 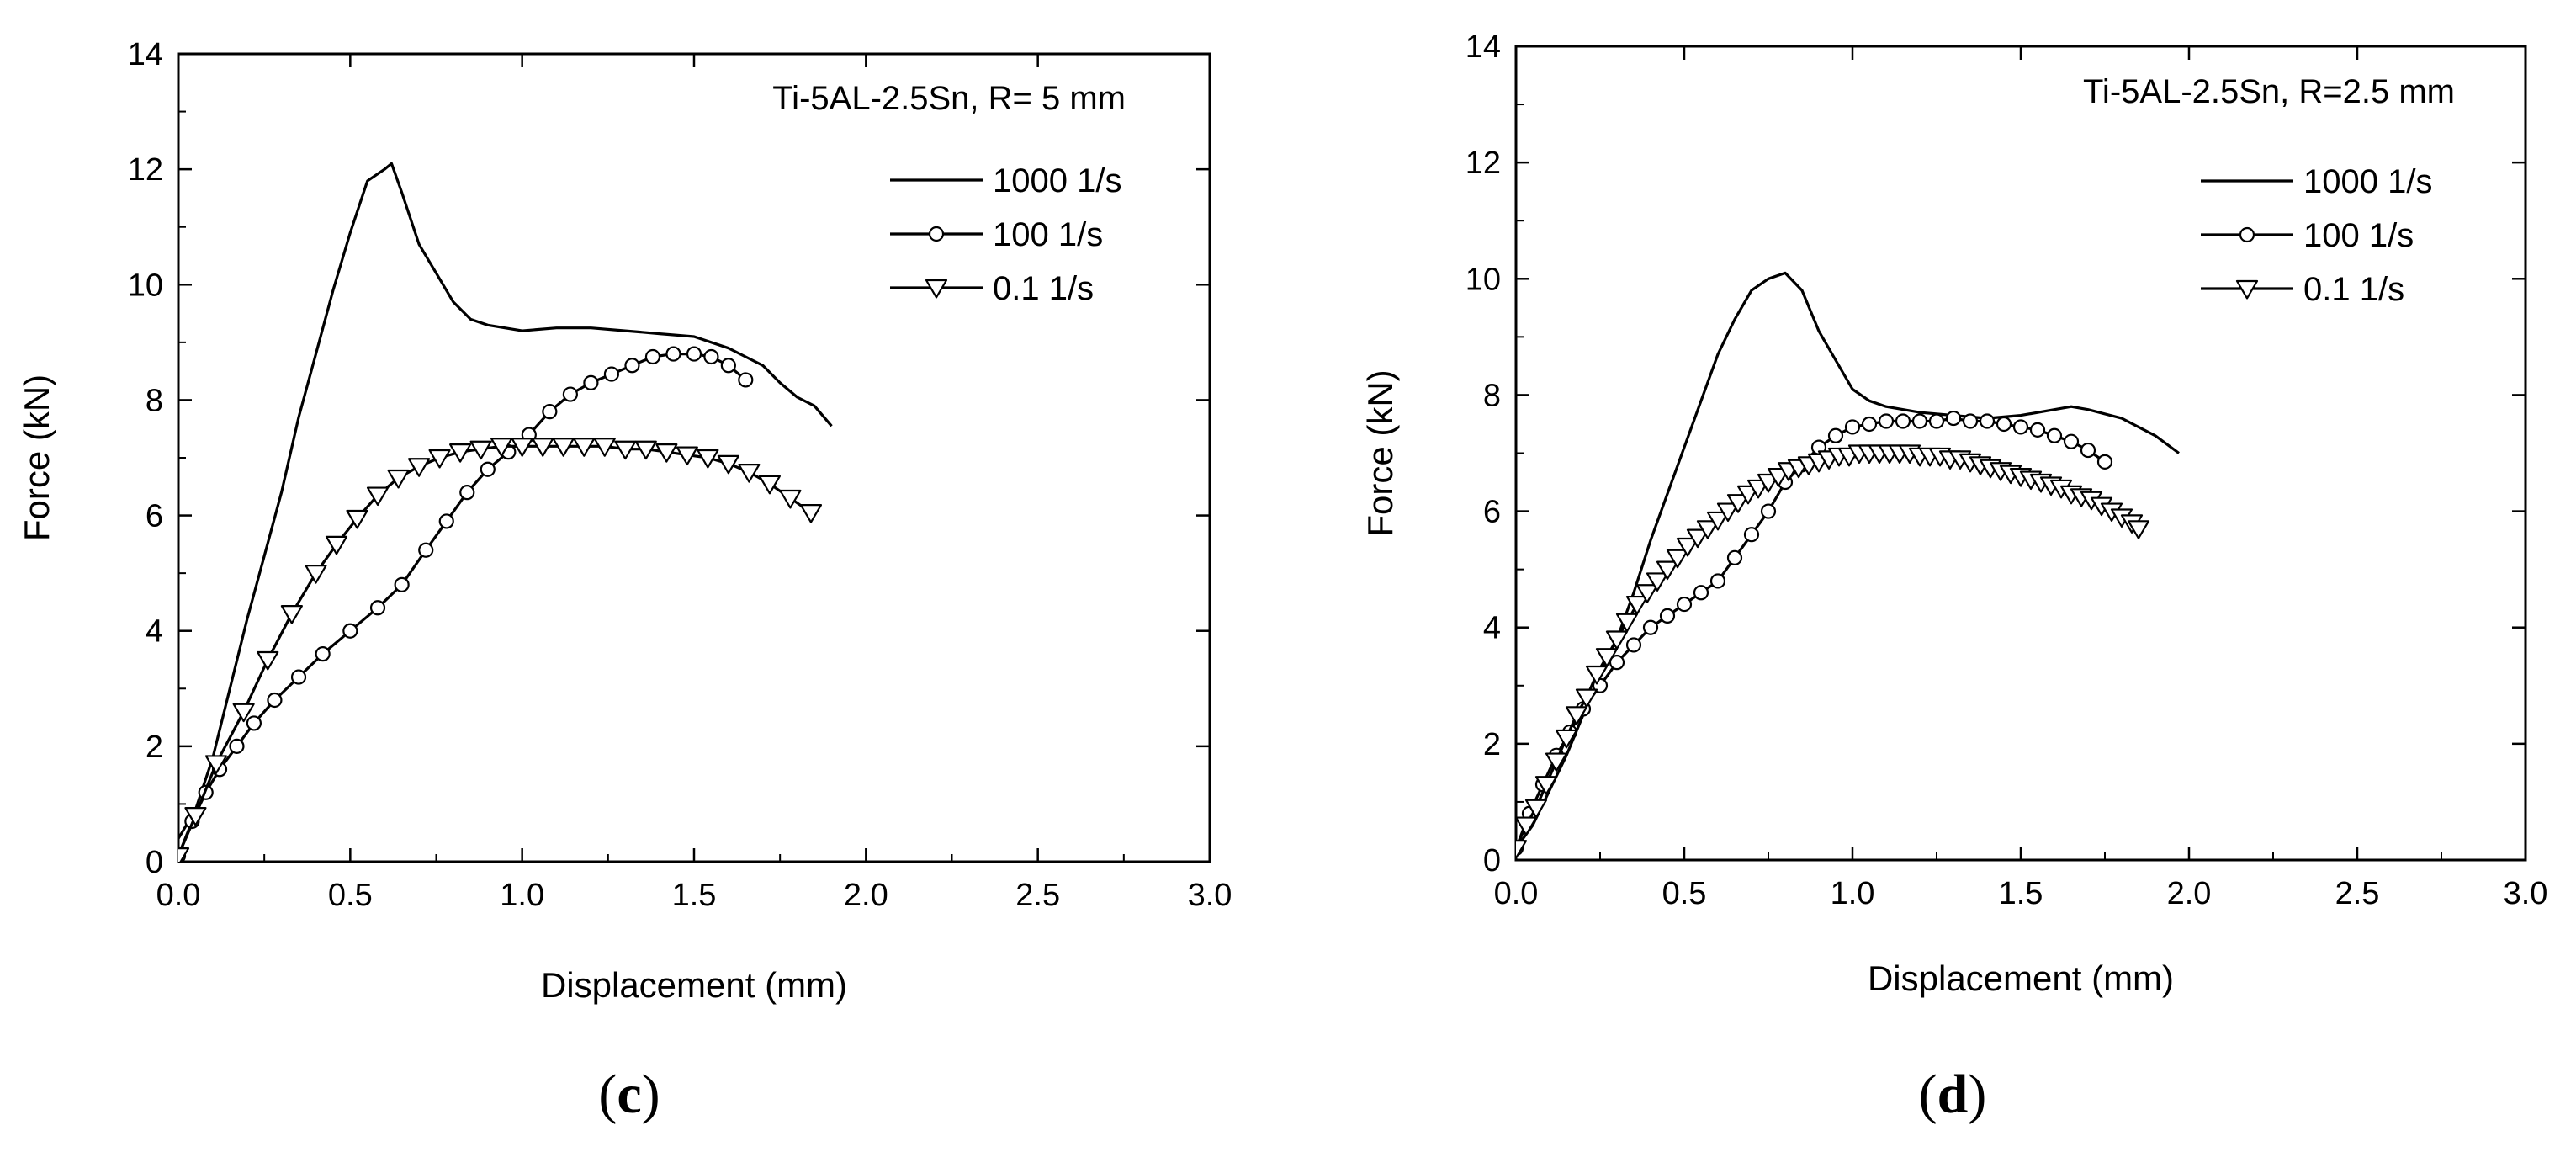 I want to click on x-tick-label: 1.5, so click(x=2021, y=893).